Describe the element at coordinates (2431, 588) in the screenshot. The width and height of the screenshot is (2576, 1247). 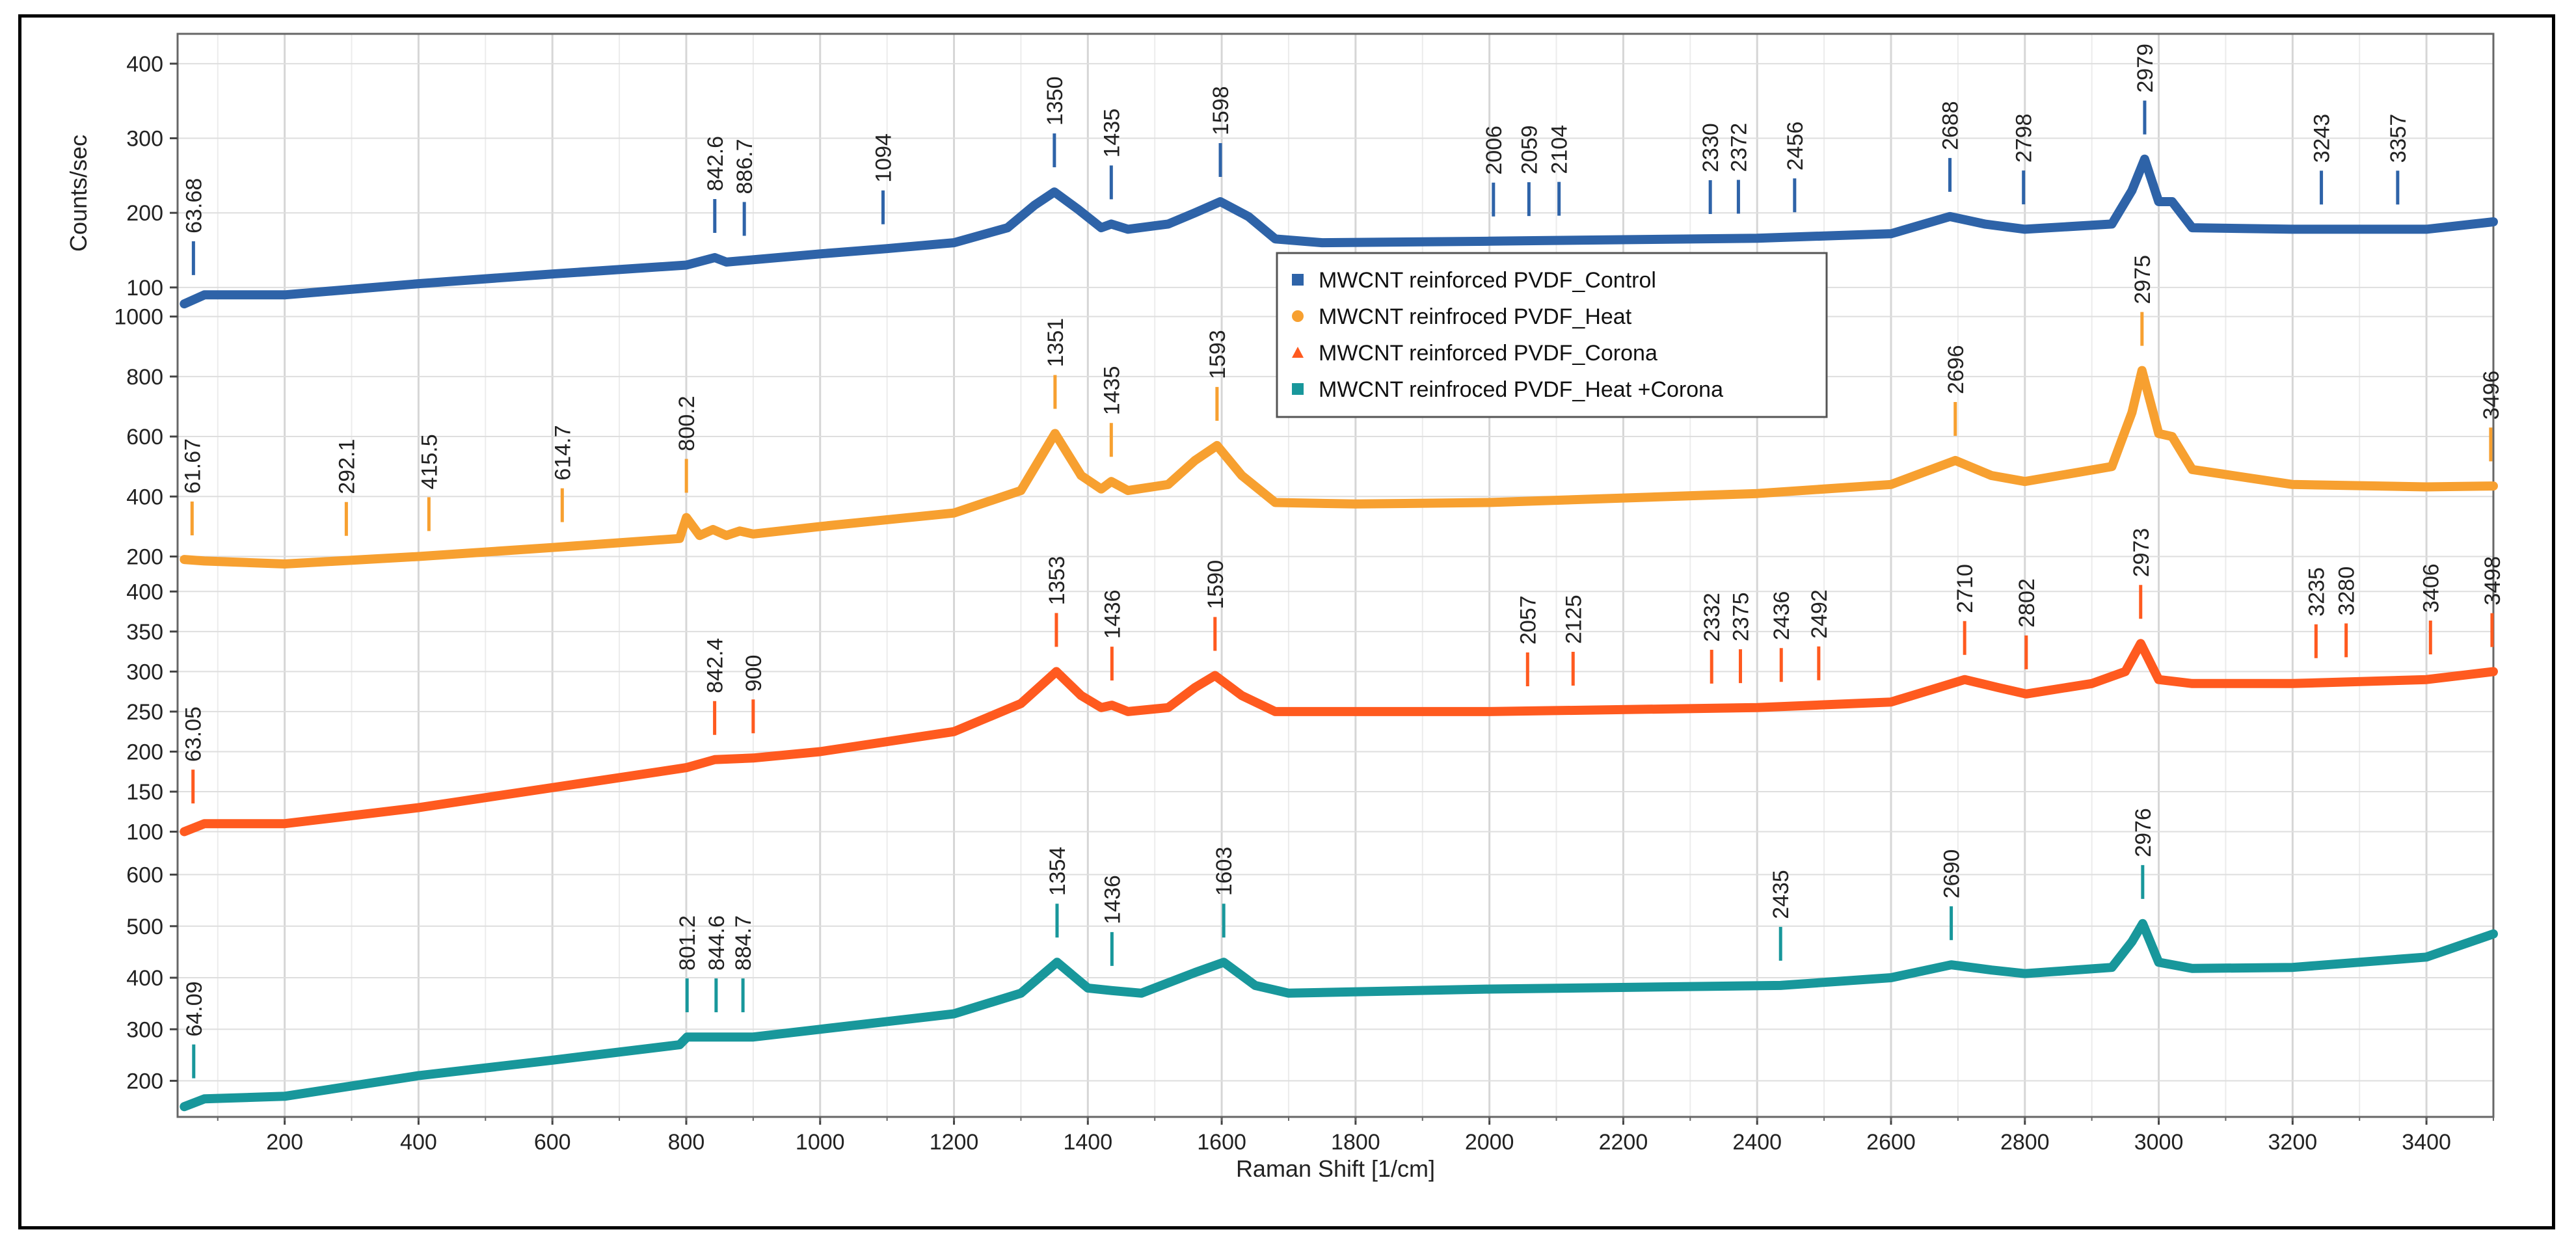
I see `peak-label: 3406` at that location.